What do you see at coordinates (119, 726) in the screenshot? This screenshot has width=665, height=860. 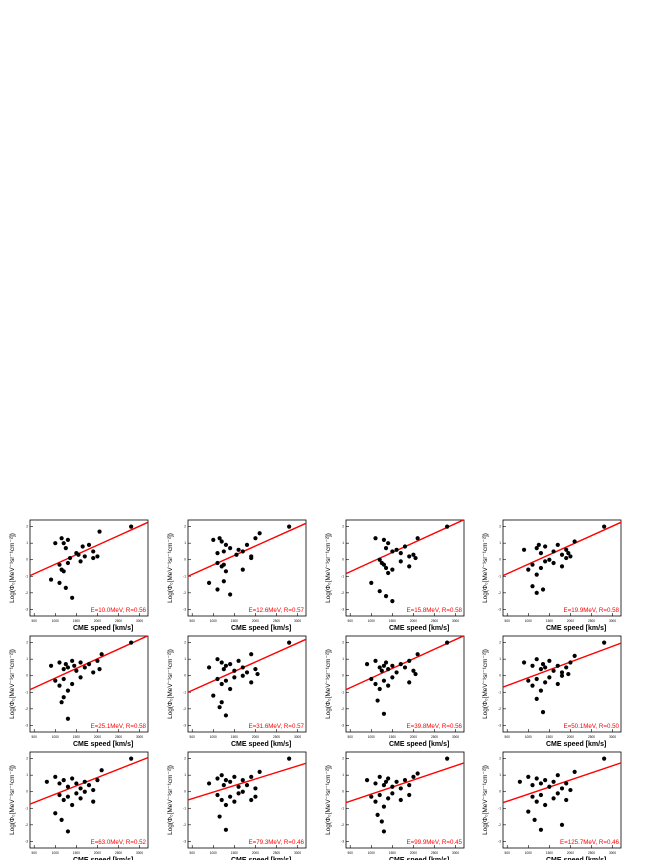 I see `panel-annotation: E=25.1MeV, R=0.58` at bounding box center [119, 726].